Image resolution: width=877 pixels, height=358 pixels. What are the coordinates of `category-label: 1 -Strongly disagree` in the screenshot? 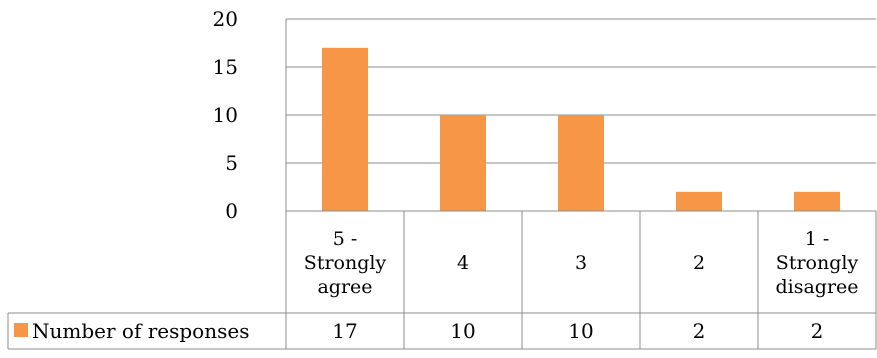 It's located at (816, 263).